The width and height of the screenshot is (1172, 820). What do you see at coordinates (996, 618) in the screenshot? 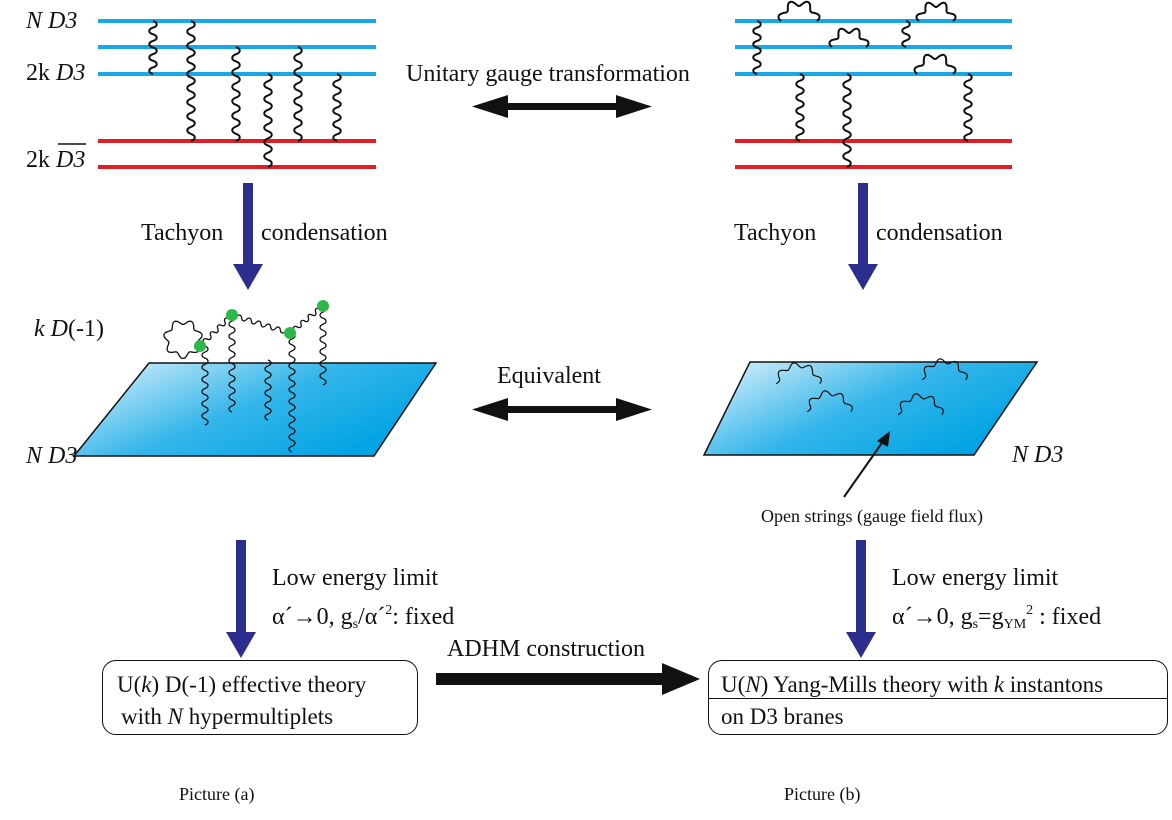
I see `low-energy-condition-b: α´→0, gs=gYM2 : fixed` at bounding box center [996, 618].